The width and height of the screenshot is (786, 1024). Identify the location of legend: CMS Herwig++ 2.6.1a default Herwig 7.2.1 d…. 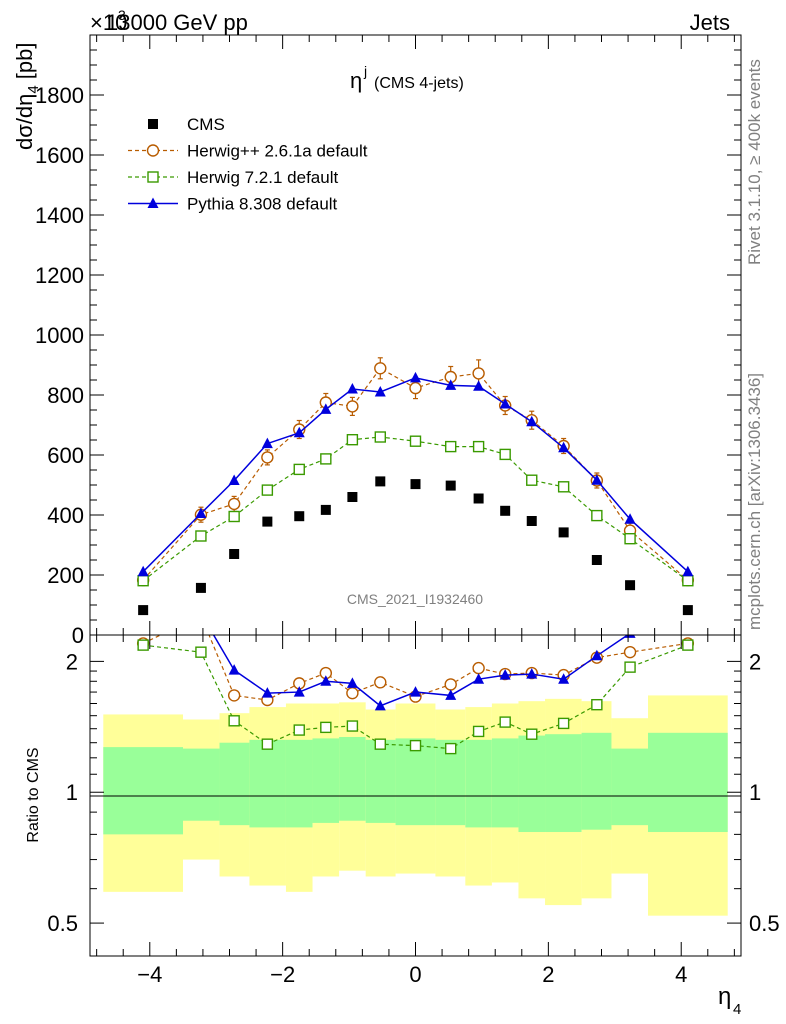
(248, 164).